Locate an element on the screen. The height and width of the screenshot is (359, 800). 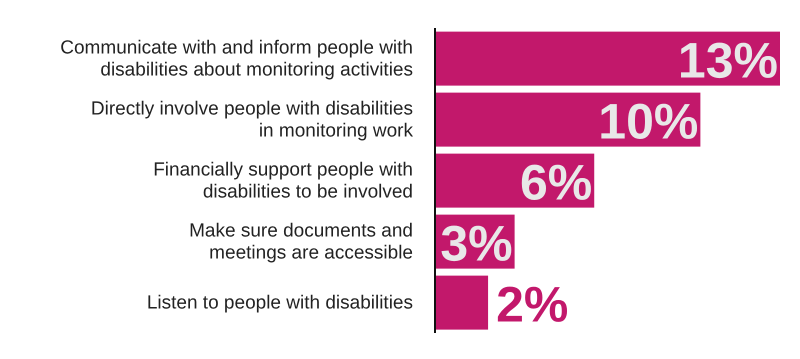
y-tick-label: Directly involve people with disabilities in monitoring work is located at coordinates (252, 119).